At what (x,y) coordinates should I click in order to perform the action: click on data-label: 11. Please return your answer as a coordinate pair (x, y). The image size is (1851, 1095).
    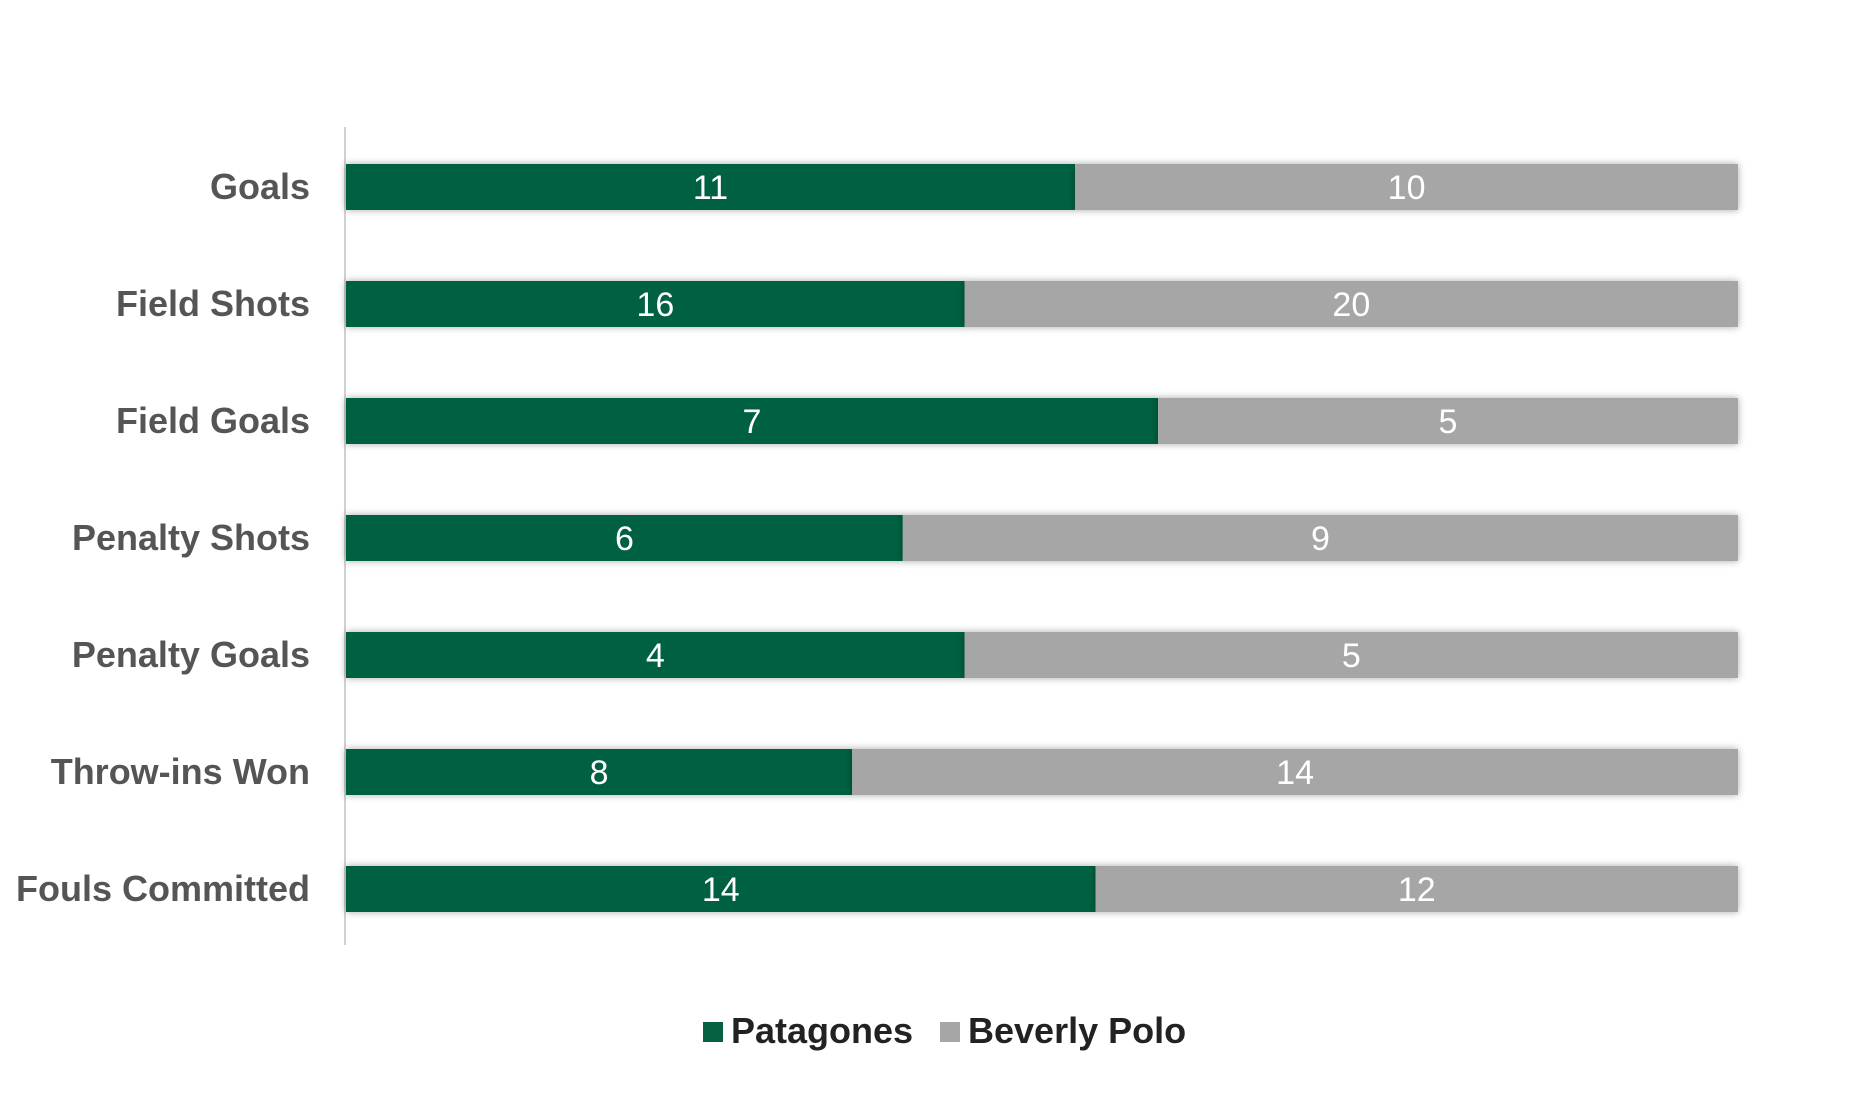
    Looking at the image, I should click on (710, 188).